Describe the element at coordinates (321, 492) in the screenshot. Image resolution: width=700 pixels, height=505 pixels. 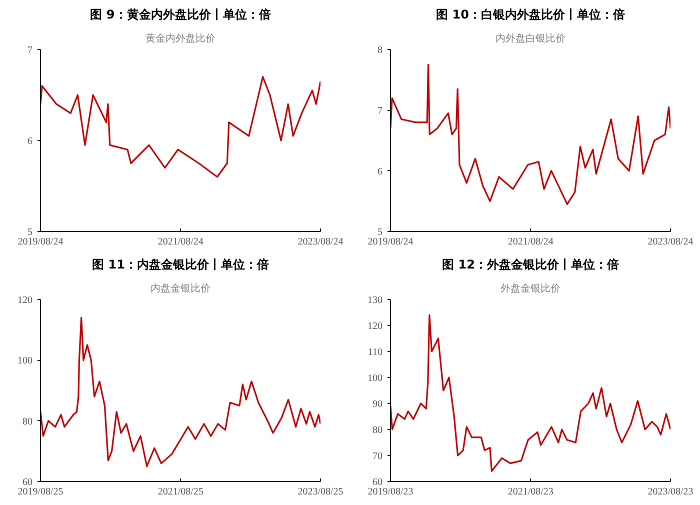
I see `x-tick-label: 2023/08/25` at that location.